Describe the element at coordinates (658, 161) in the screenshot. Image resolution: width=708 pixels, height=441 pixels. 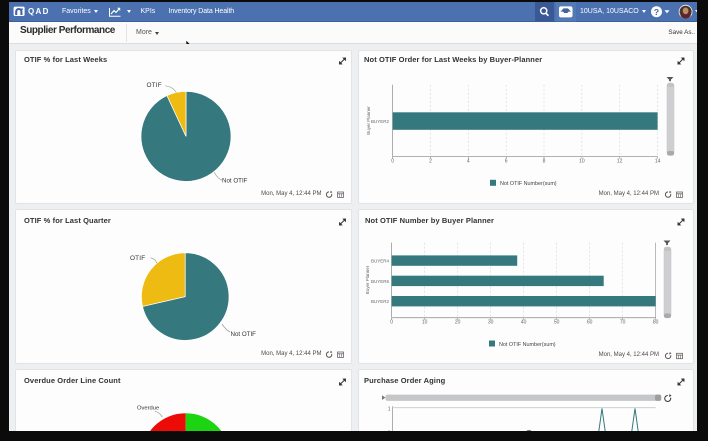
I see `svg-text: 14` at that location.